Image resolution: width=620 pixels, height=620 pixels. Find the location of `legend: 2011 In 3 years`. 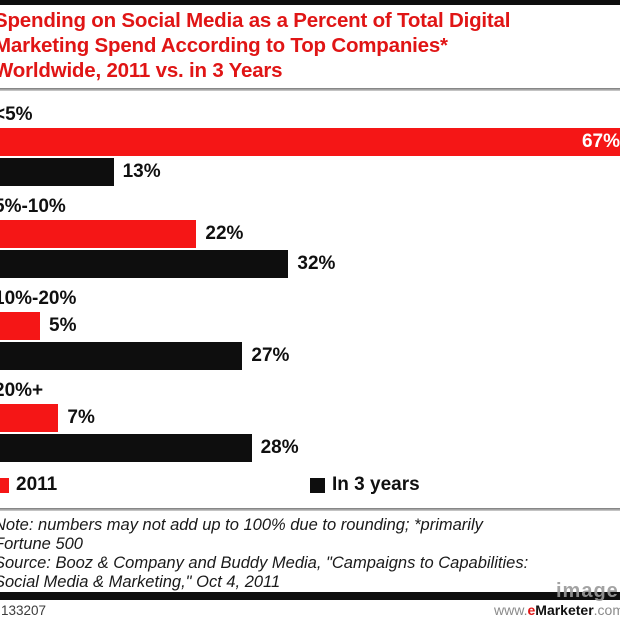

legend: 2011 In 3 years is located at coordinates (310, 485).